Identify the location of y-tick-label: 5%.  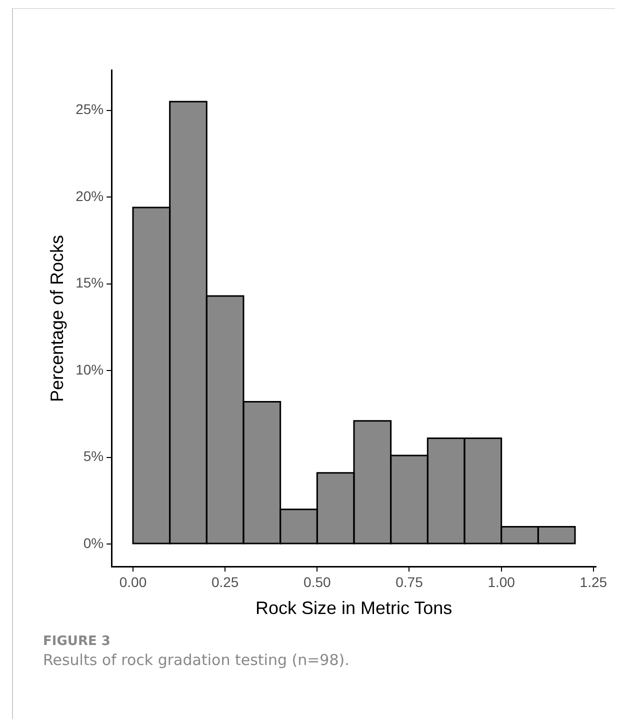
(93, 456).